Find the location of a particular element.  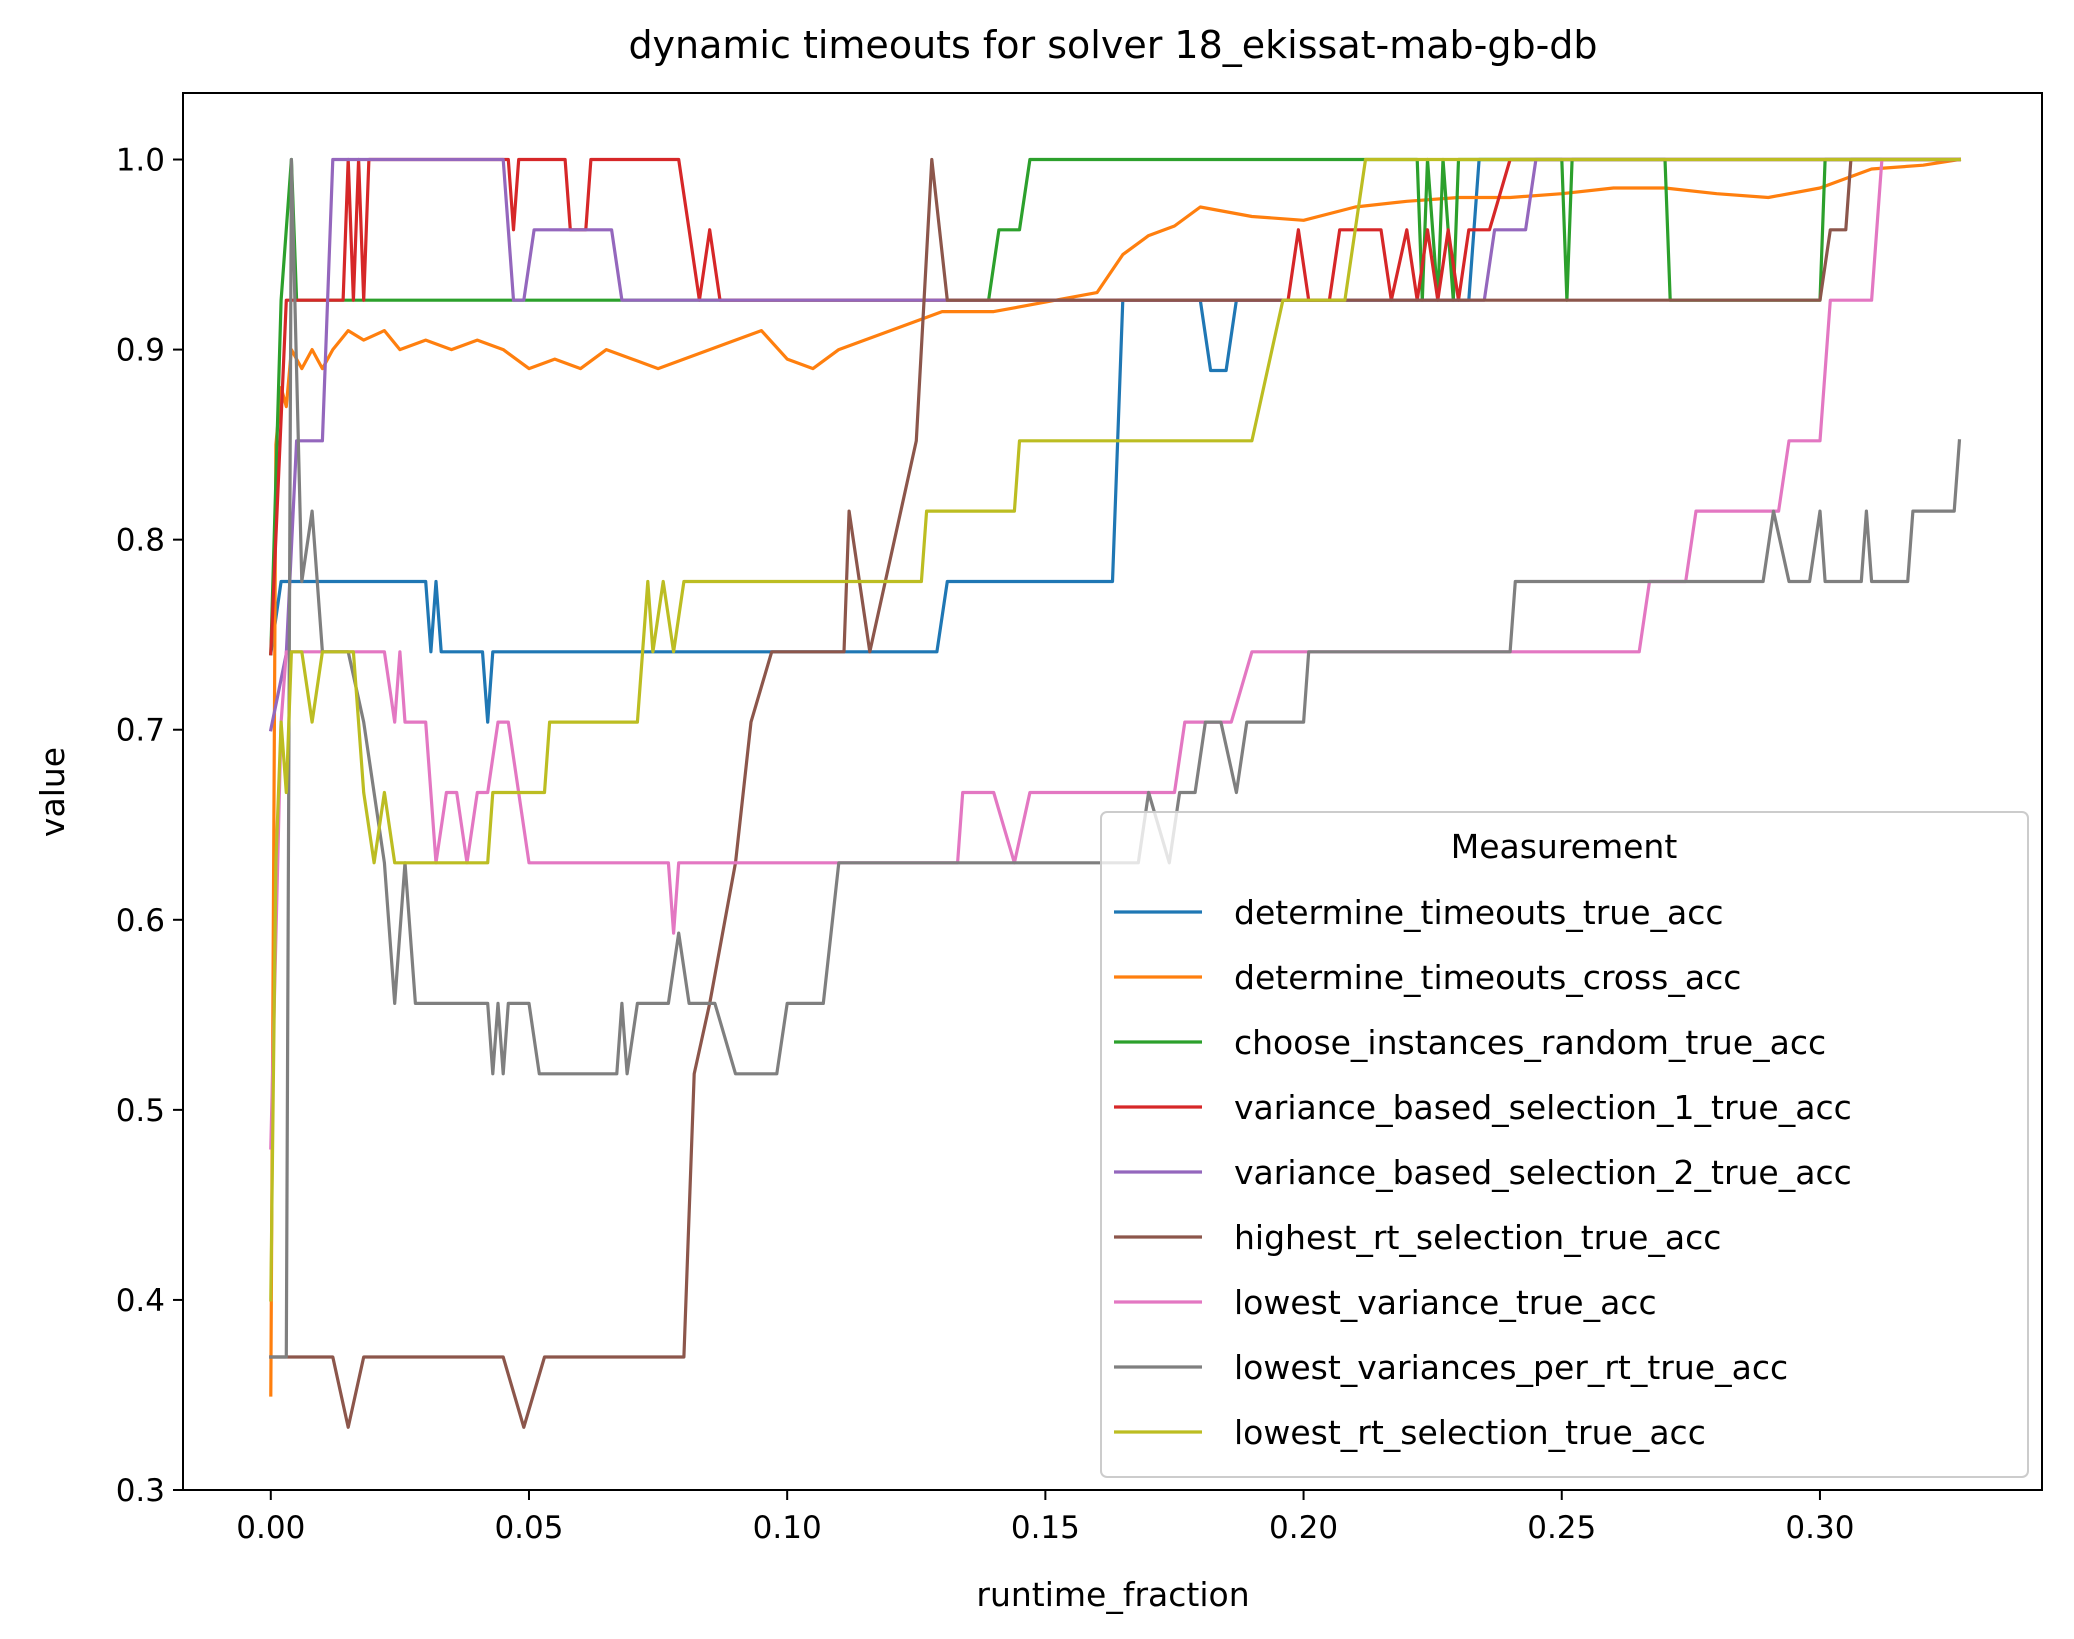

y-axis: 0.3 0.4 0.5 0.6 0.7 0.8 0.9 1.0 is located at coordinates (149, 826).